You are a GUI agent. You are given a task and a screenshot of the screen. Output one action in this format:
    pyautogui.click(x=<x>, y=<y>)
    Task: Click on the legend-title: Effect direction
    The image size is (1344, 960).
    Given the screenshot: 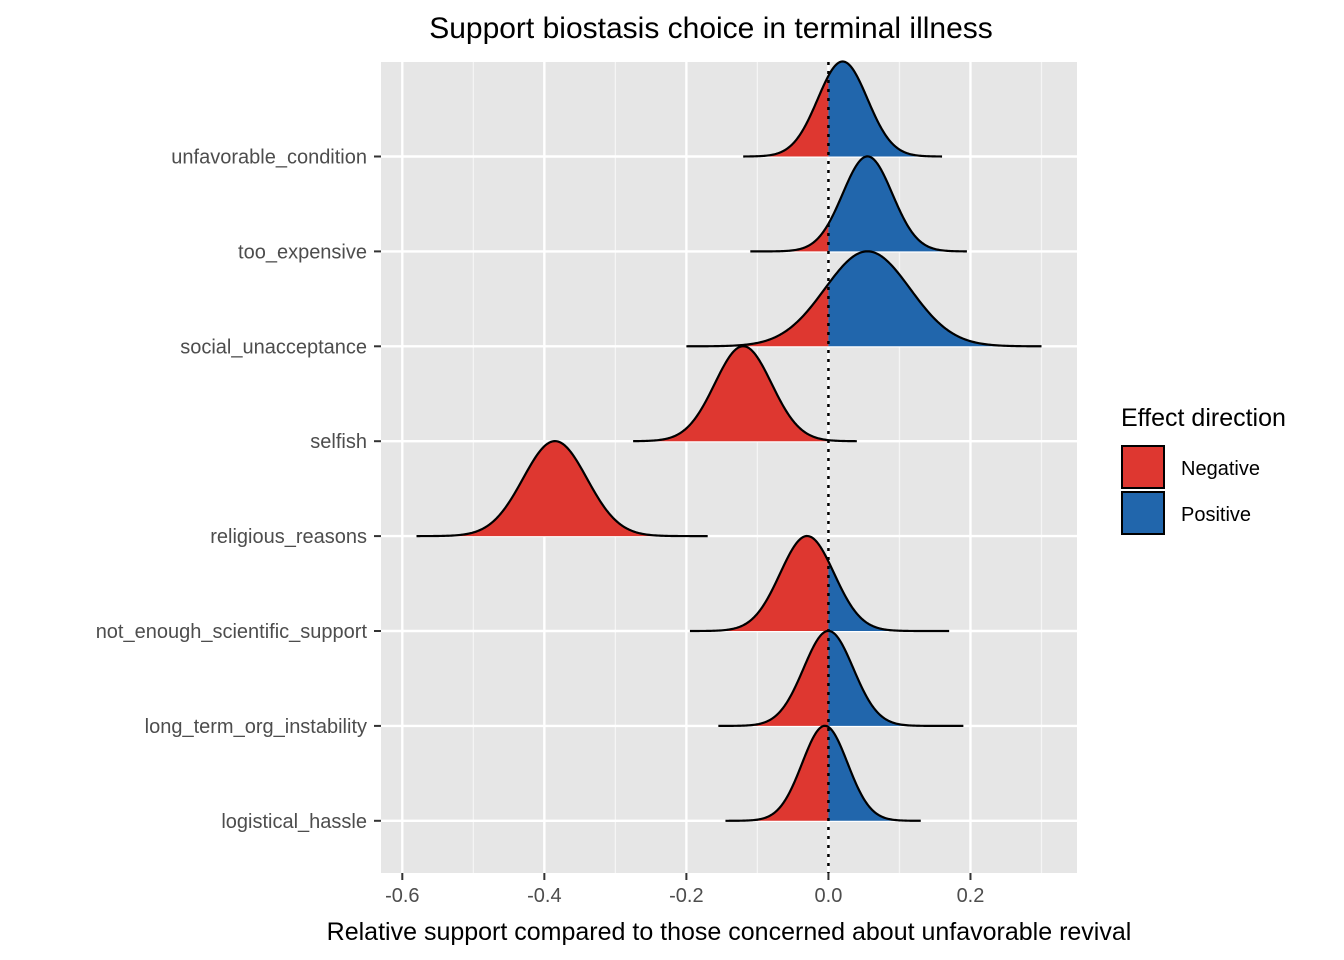 What is the action you would take?
    pyautogui.click(x=1203, y=418)
    